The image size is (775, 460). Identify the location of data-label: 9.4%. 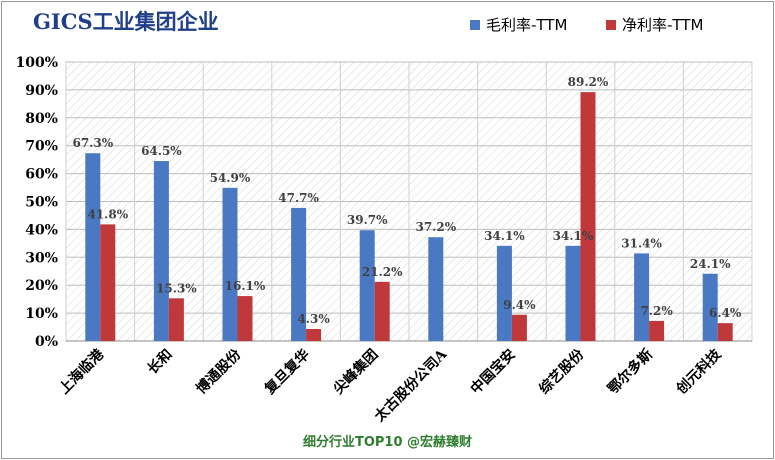
(519, 305).